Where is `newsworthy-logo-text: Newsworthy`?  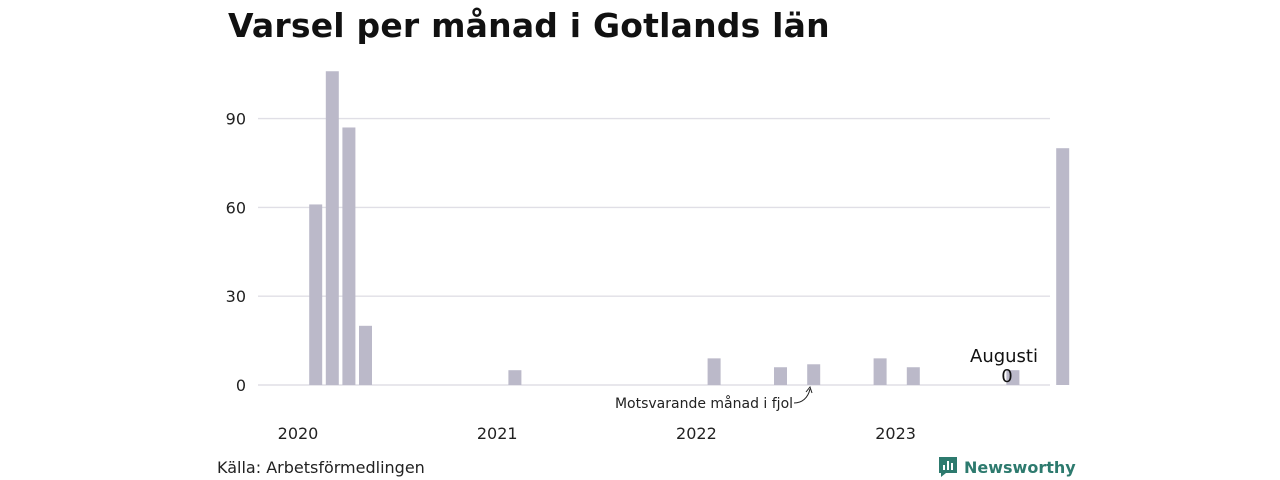 newsworthy-logo-text: Newsworthy is located at coordinates (1020, 467).